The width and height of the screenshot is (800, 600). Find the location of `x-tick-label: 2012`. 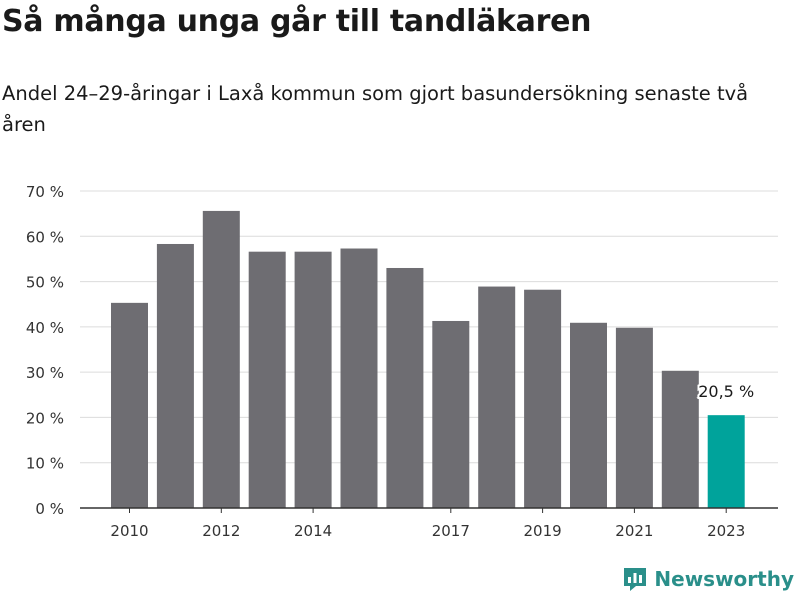

x-tick-label: 2012 is located at coordinates (221, 531).